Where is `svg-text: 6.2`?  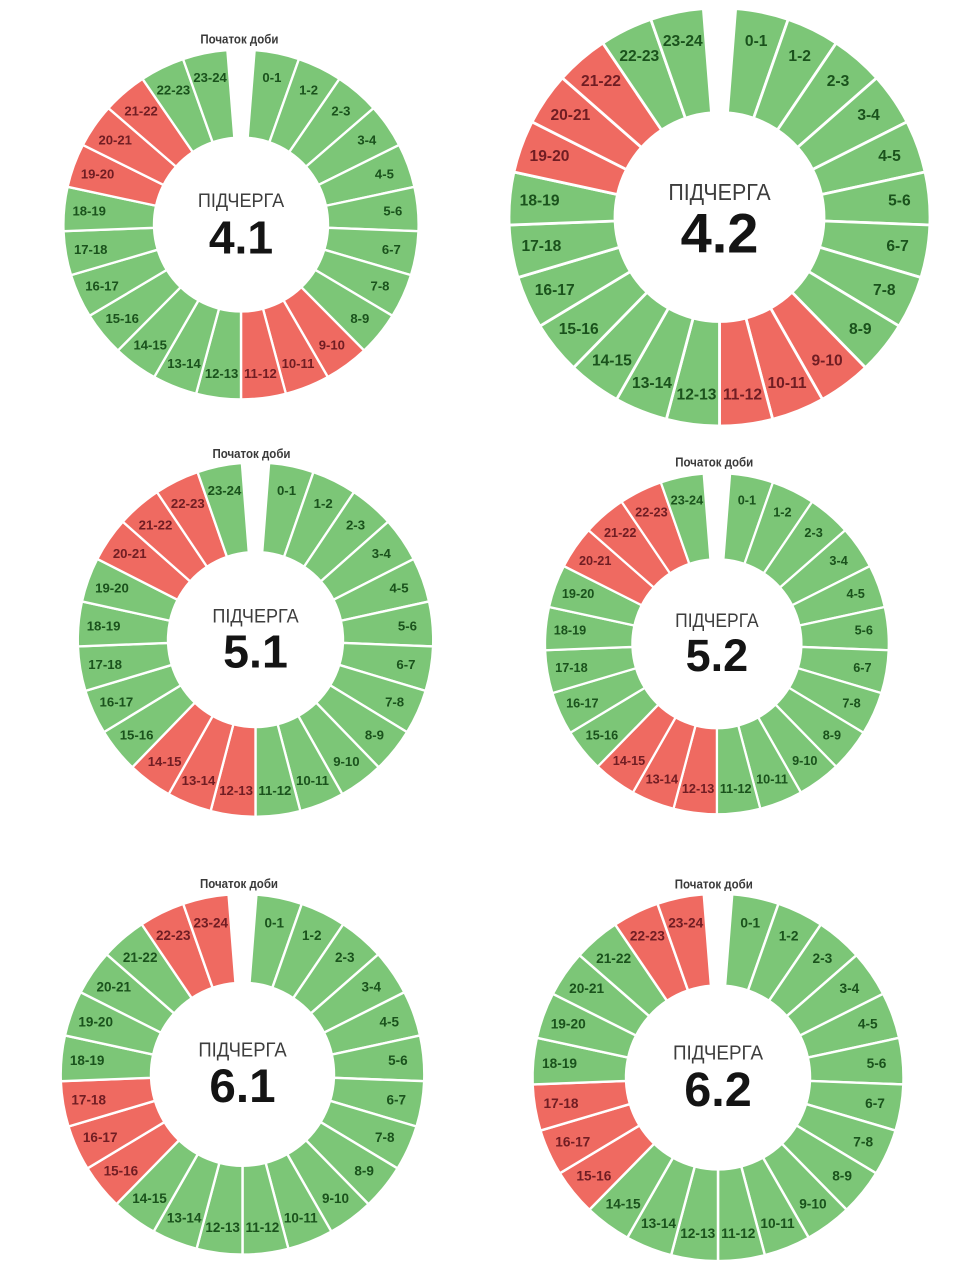
svg-text: 6.2 is located at coordinates (718, 1090).